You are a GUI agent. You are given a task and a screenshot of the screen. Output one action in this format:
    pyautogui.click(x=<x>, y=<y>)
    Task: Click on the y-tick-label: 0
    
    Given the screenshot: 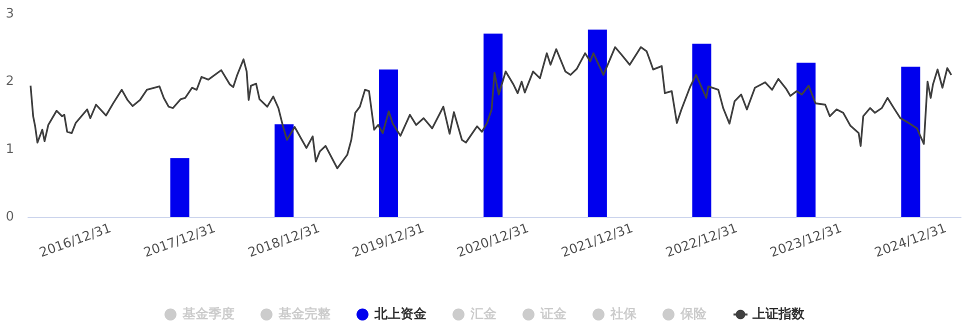 What is the action you would take?
    pyautogui.click(x=10, y=217)
    